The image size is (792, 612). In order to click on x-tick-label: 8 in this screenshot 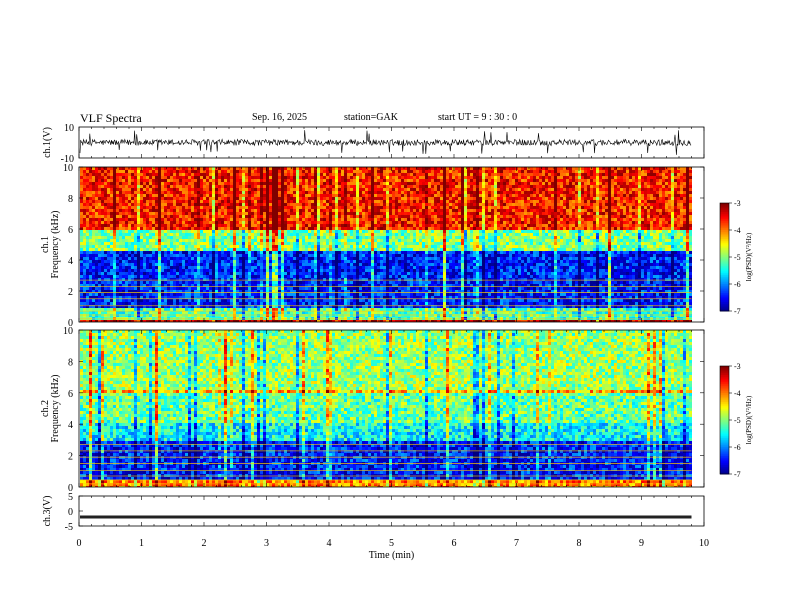, I will do `click(579, 543)`.